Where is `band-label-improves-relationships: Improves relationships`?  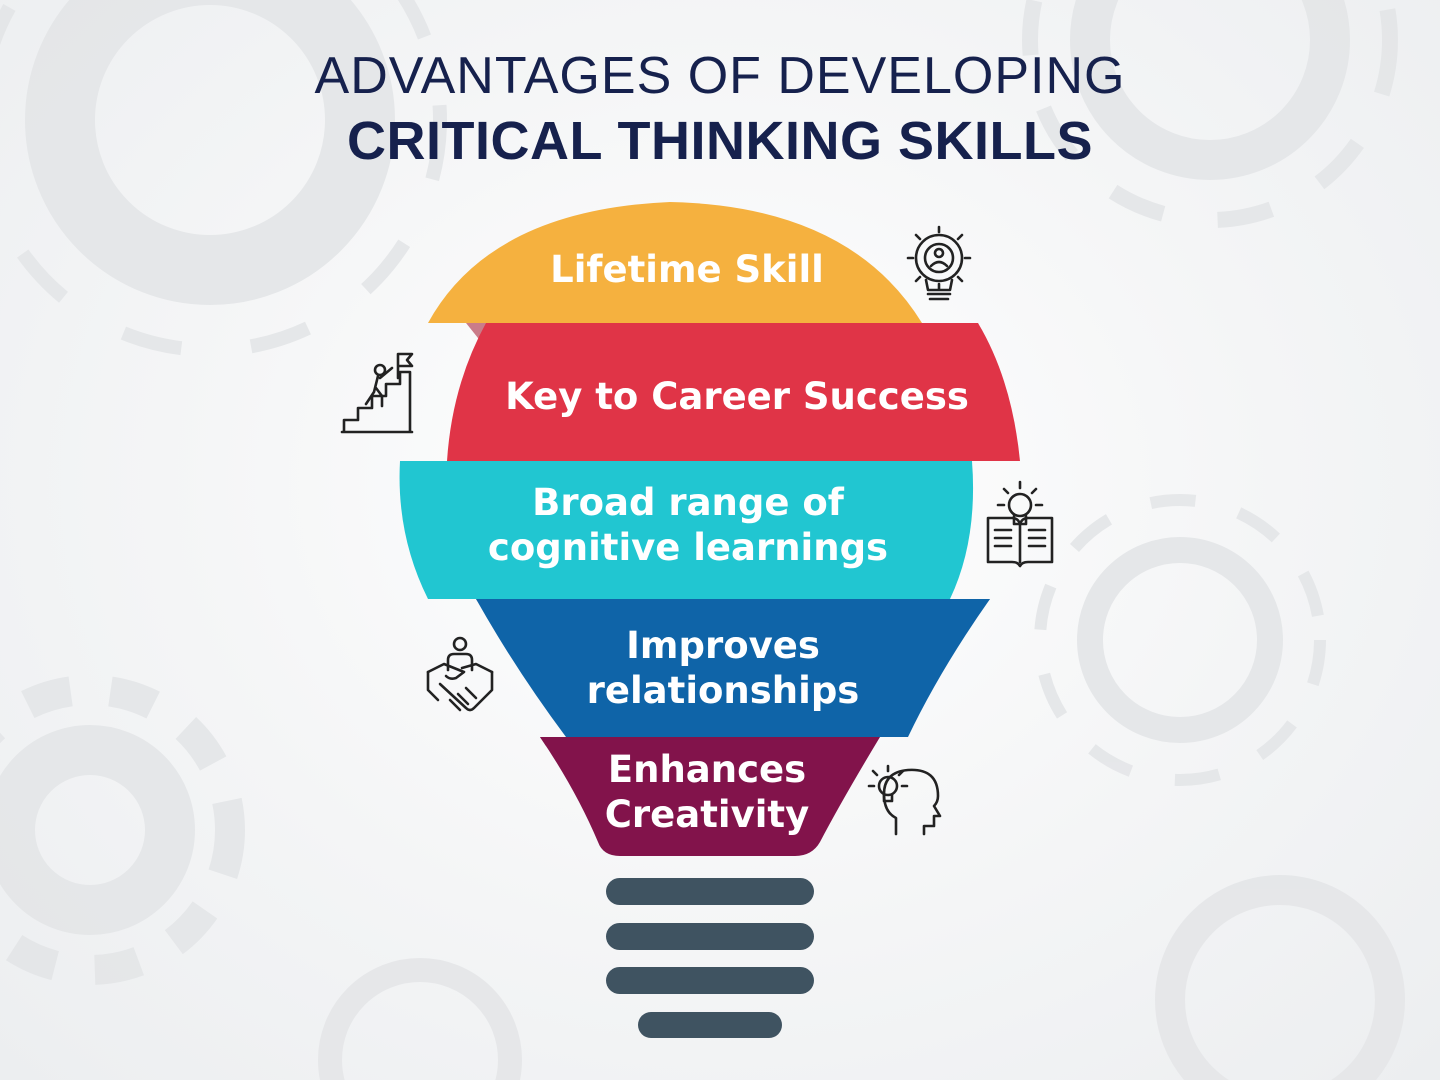
band-label-improves-relationships: Improves relationships is located at coordinates (723, 668).